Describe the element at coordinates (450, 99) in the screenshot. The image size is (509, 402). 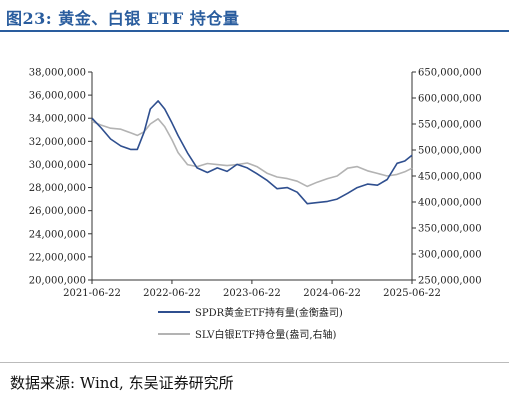
I see `right-tick-label: 600,000,000` at that location.